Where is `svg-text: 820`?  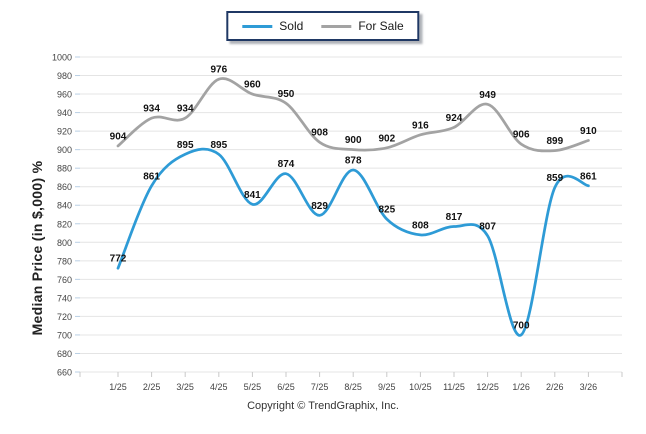
svg-text: 820 is located at coordinates (64, 224).